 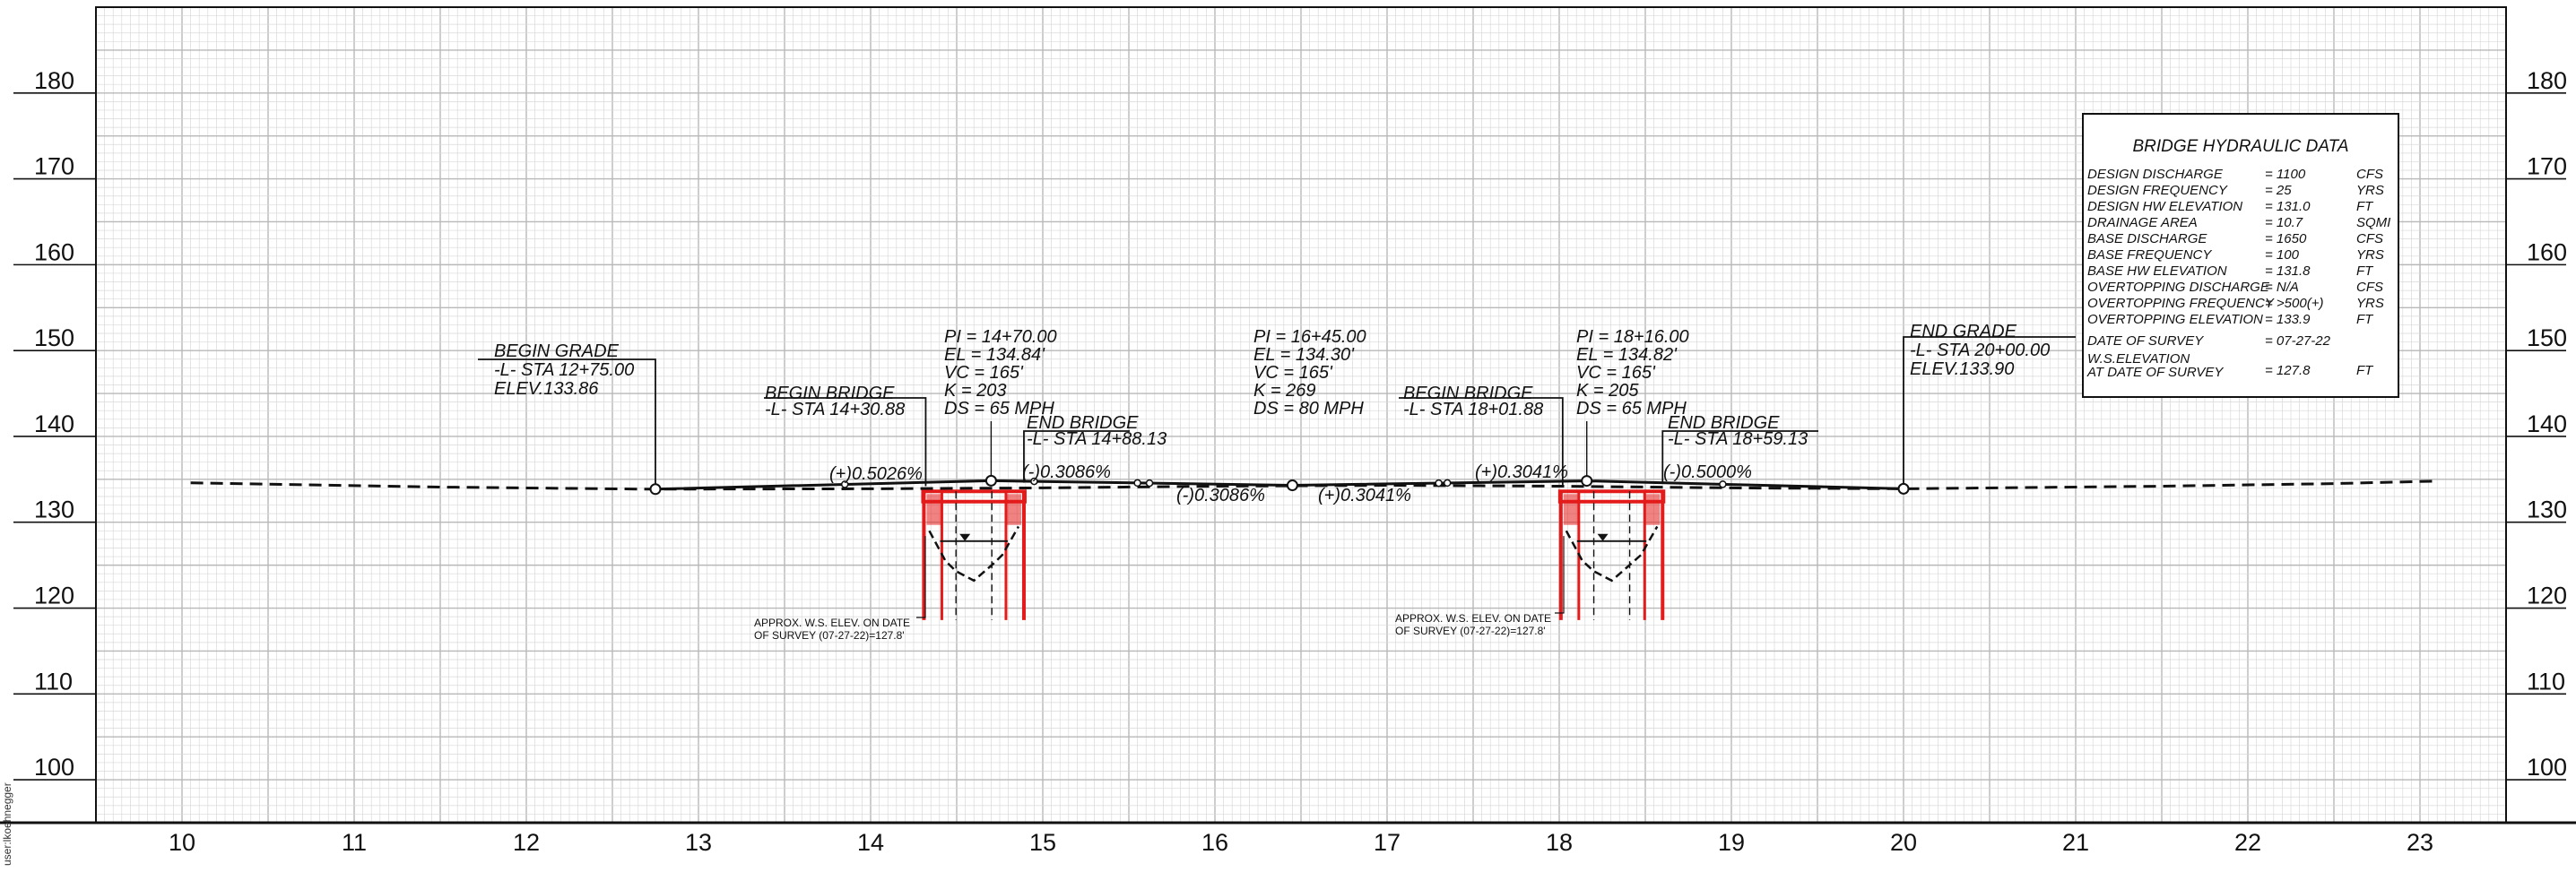 I want to click on station-label: 11, so click(x=354, y=842).